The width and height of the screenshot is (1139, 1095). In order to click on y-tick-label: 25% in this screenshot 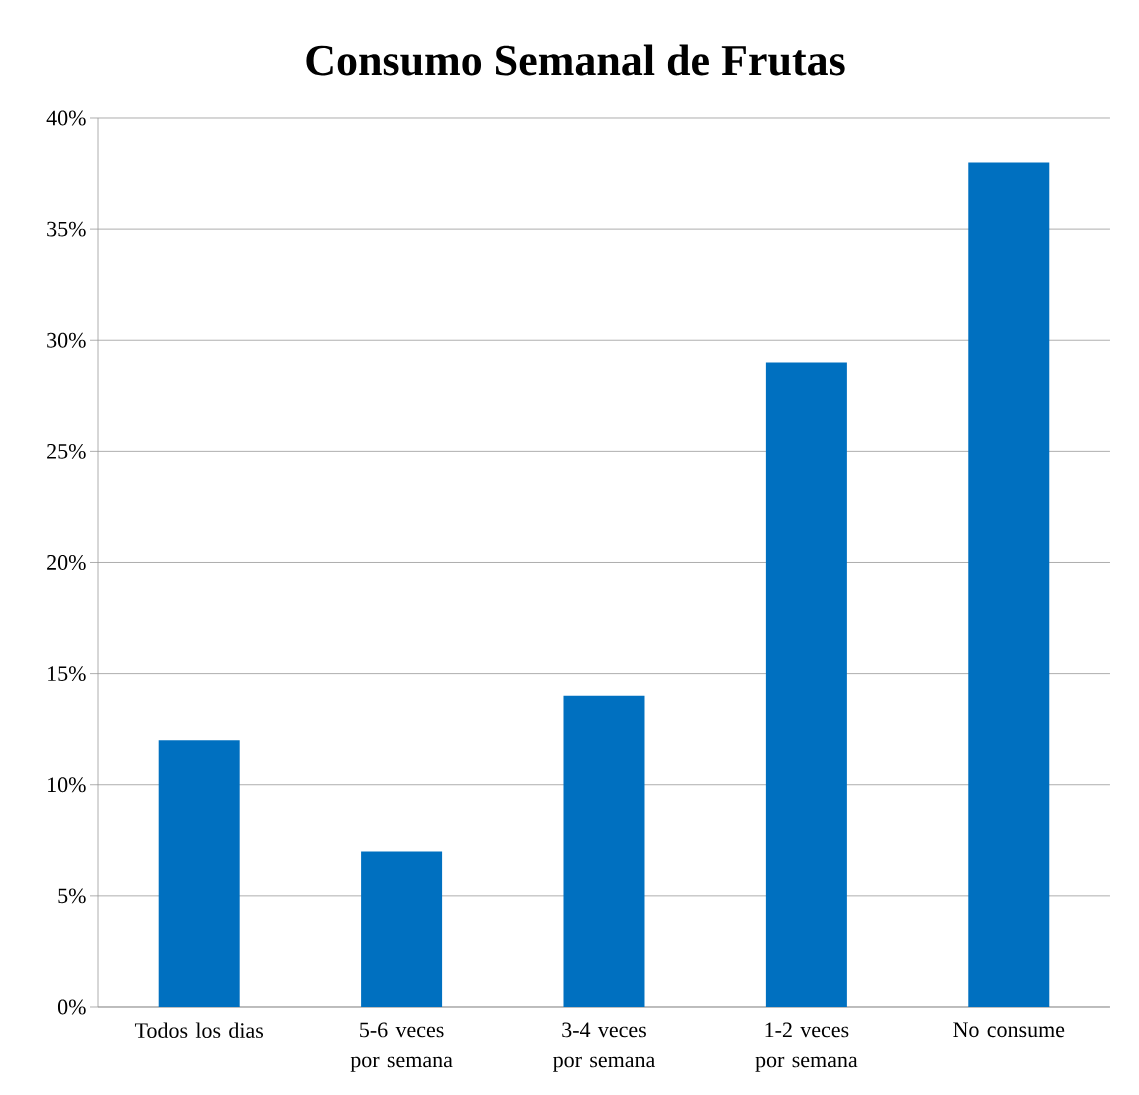, I will do `click(66, 451)`.